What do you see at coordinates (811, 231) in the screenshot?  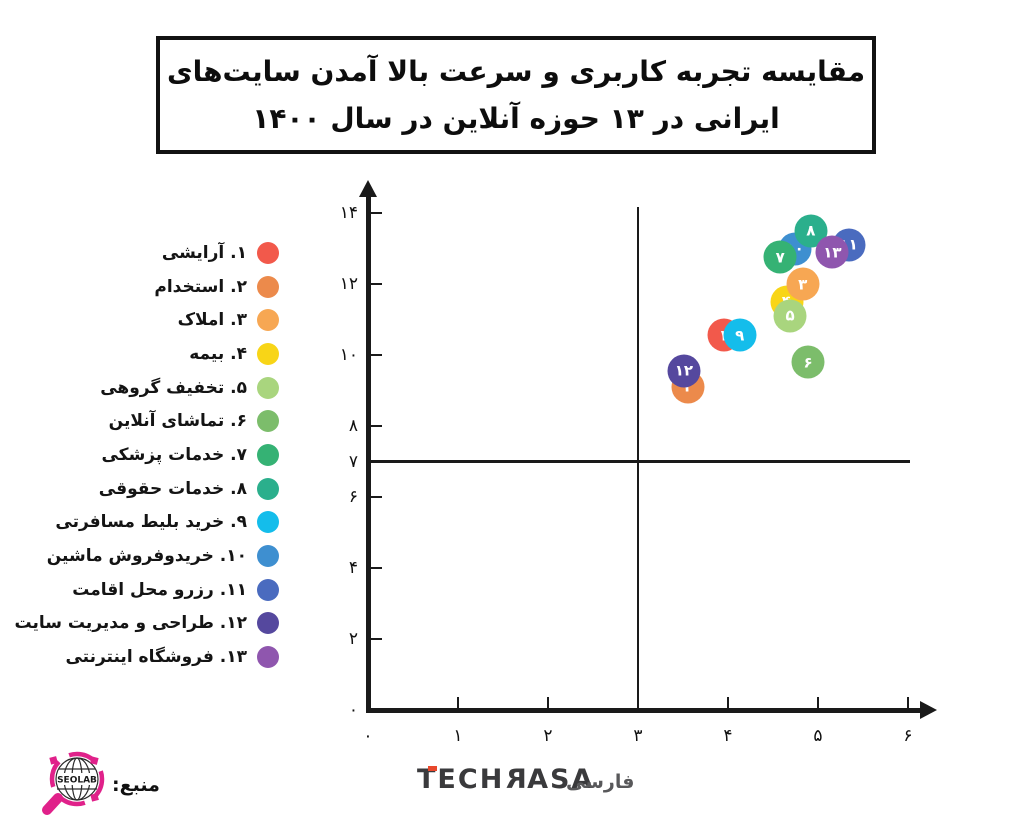 I see `data-point-8: ۸` at bounding box center [811, 231].